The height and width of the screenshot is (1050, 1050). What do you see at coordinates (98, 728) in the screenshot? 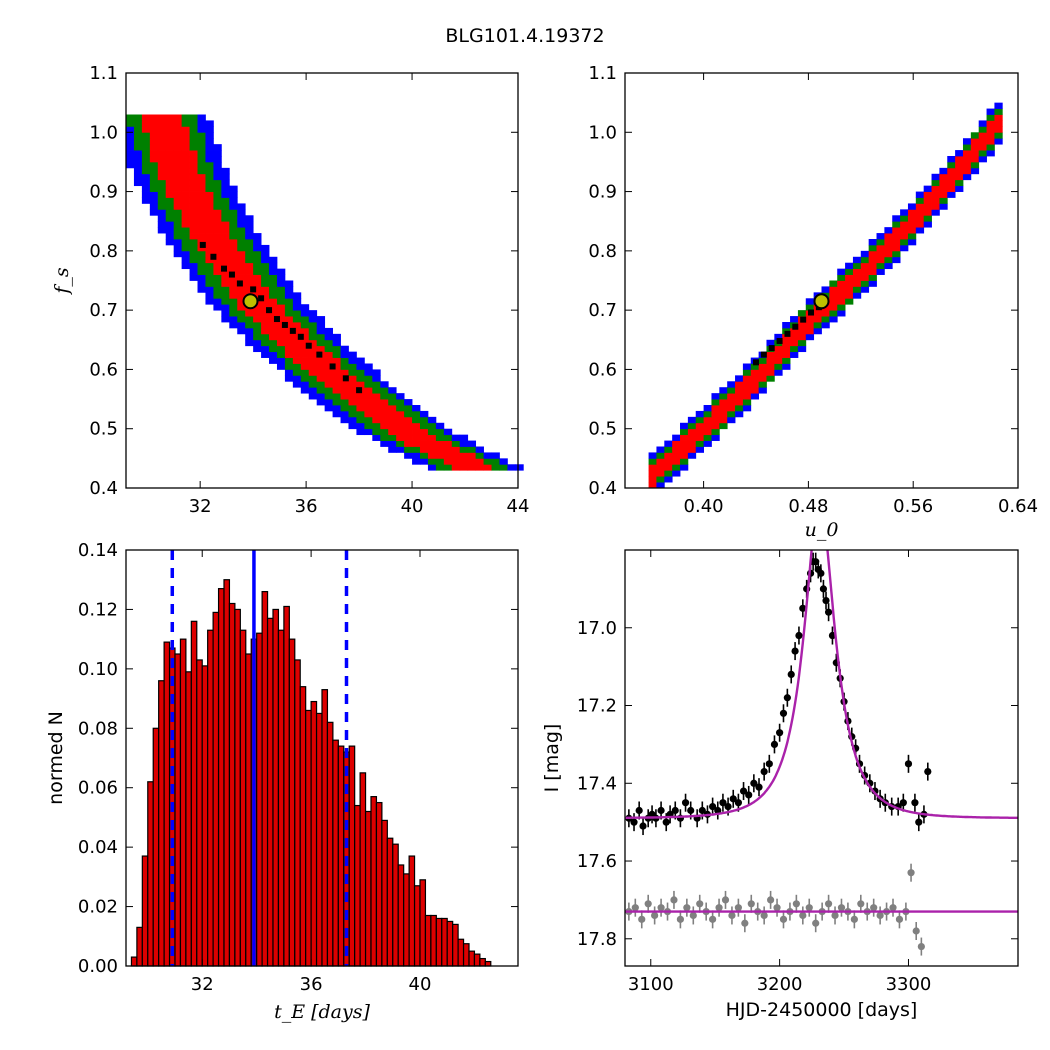
I see `y-tick-label: 0.08` at bounding box center [98, 728].